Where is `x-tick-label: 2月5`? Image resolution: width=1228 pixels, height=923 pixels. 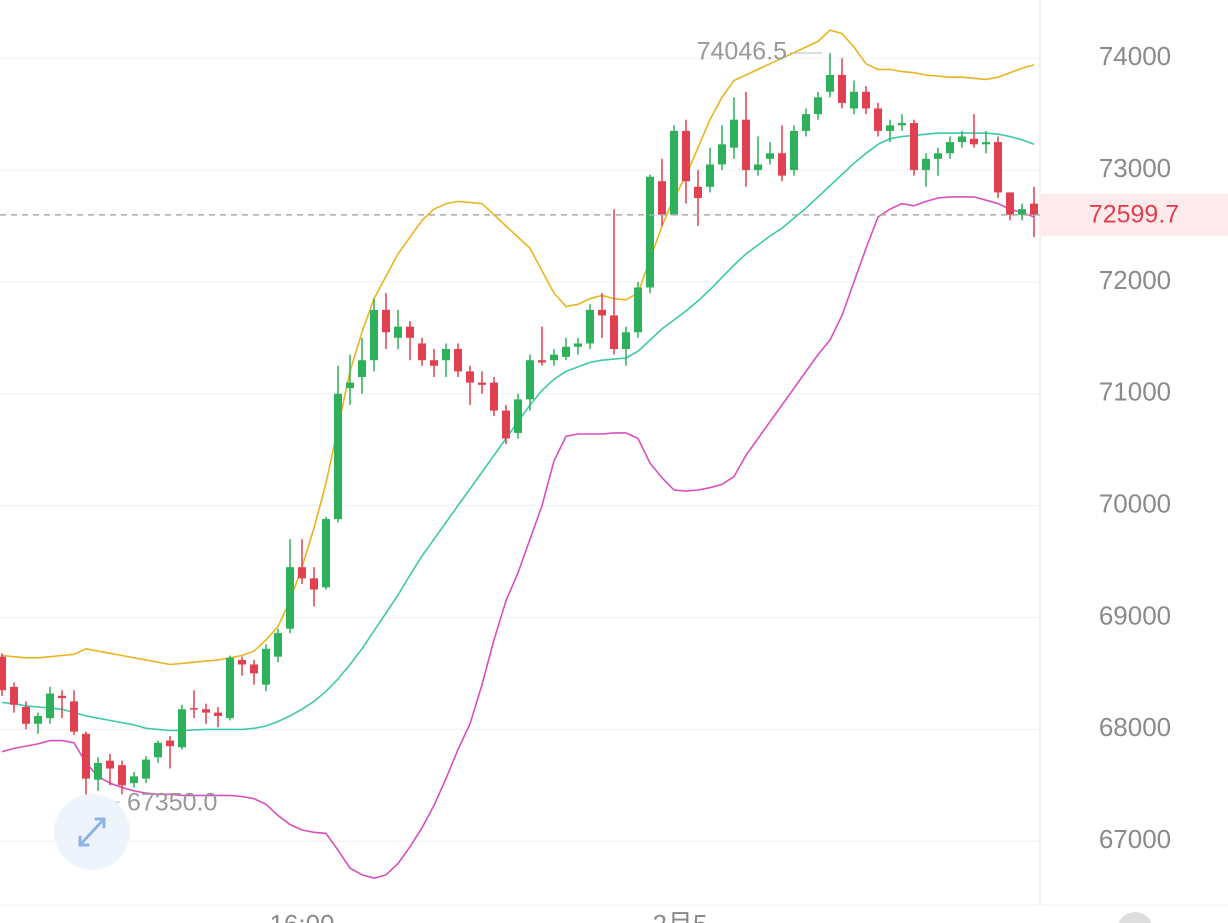 x-tick-label: 2月5 is located at coordinates (680, 916).